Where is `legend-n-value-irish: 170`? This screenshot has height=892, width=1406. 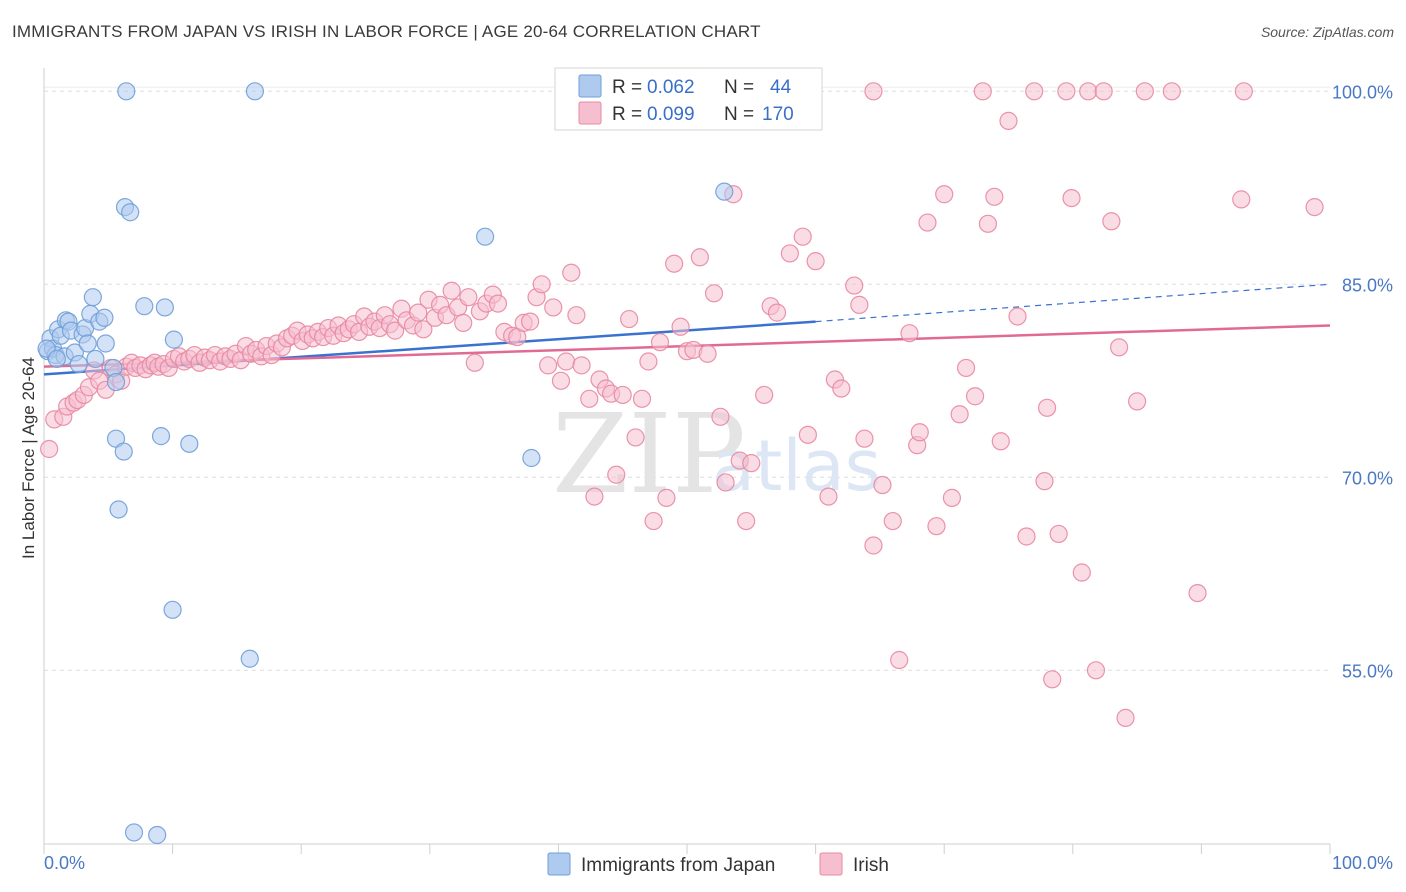 legend-n-value-irish: 170 is located at coordinates (778, 114).